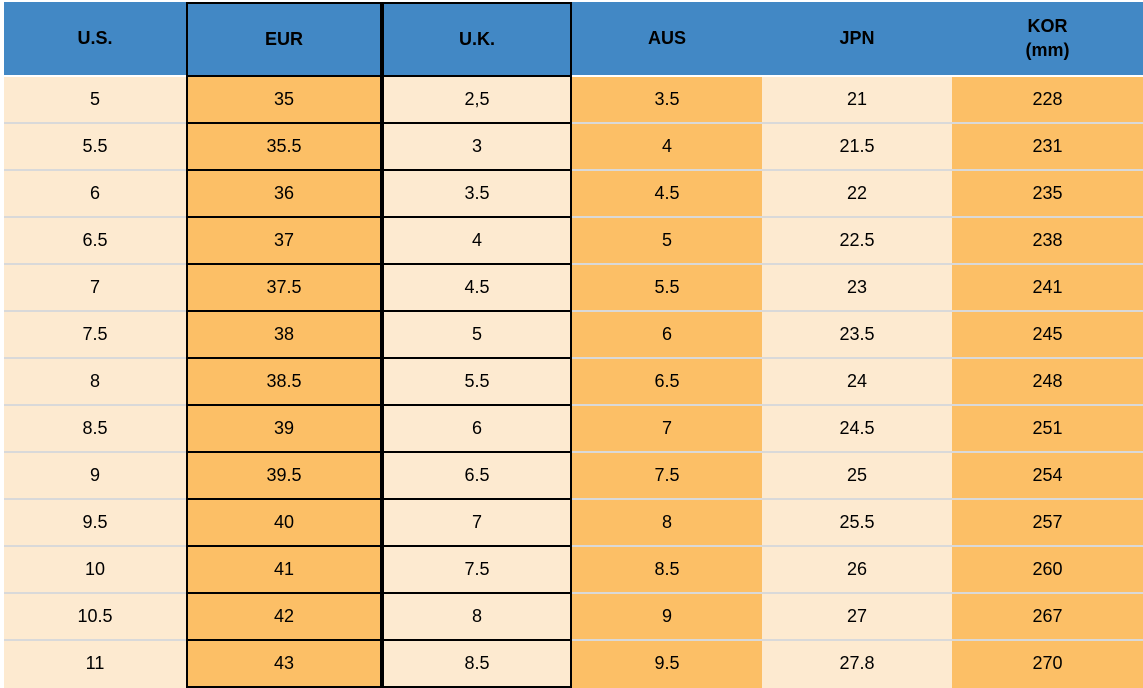  I want to click on column-header-uk: U.K., so click(477, 39).